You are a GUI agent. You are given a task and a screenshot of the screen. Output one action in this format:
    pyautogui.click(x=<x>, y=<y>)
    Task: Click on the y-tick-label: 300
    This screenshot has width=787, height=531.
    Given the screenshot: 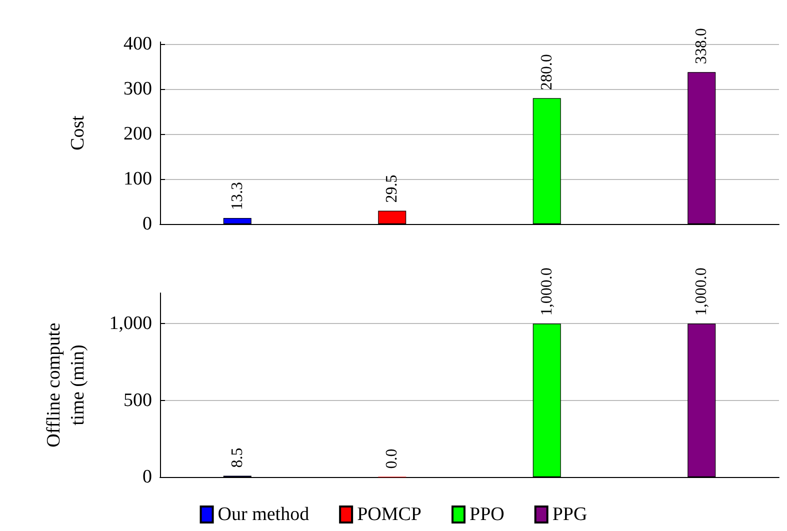 What is the action you would take?
    pyautogui.click(x=138, y=89)
    